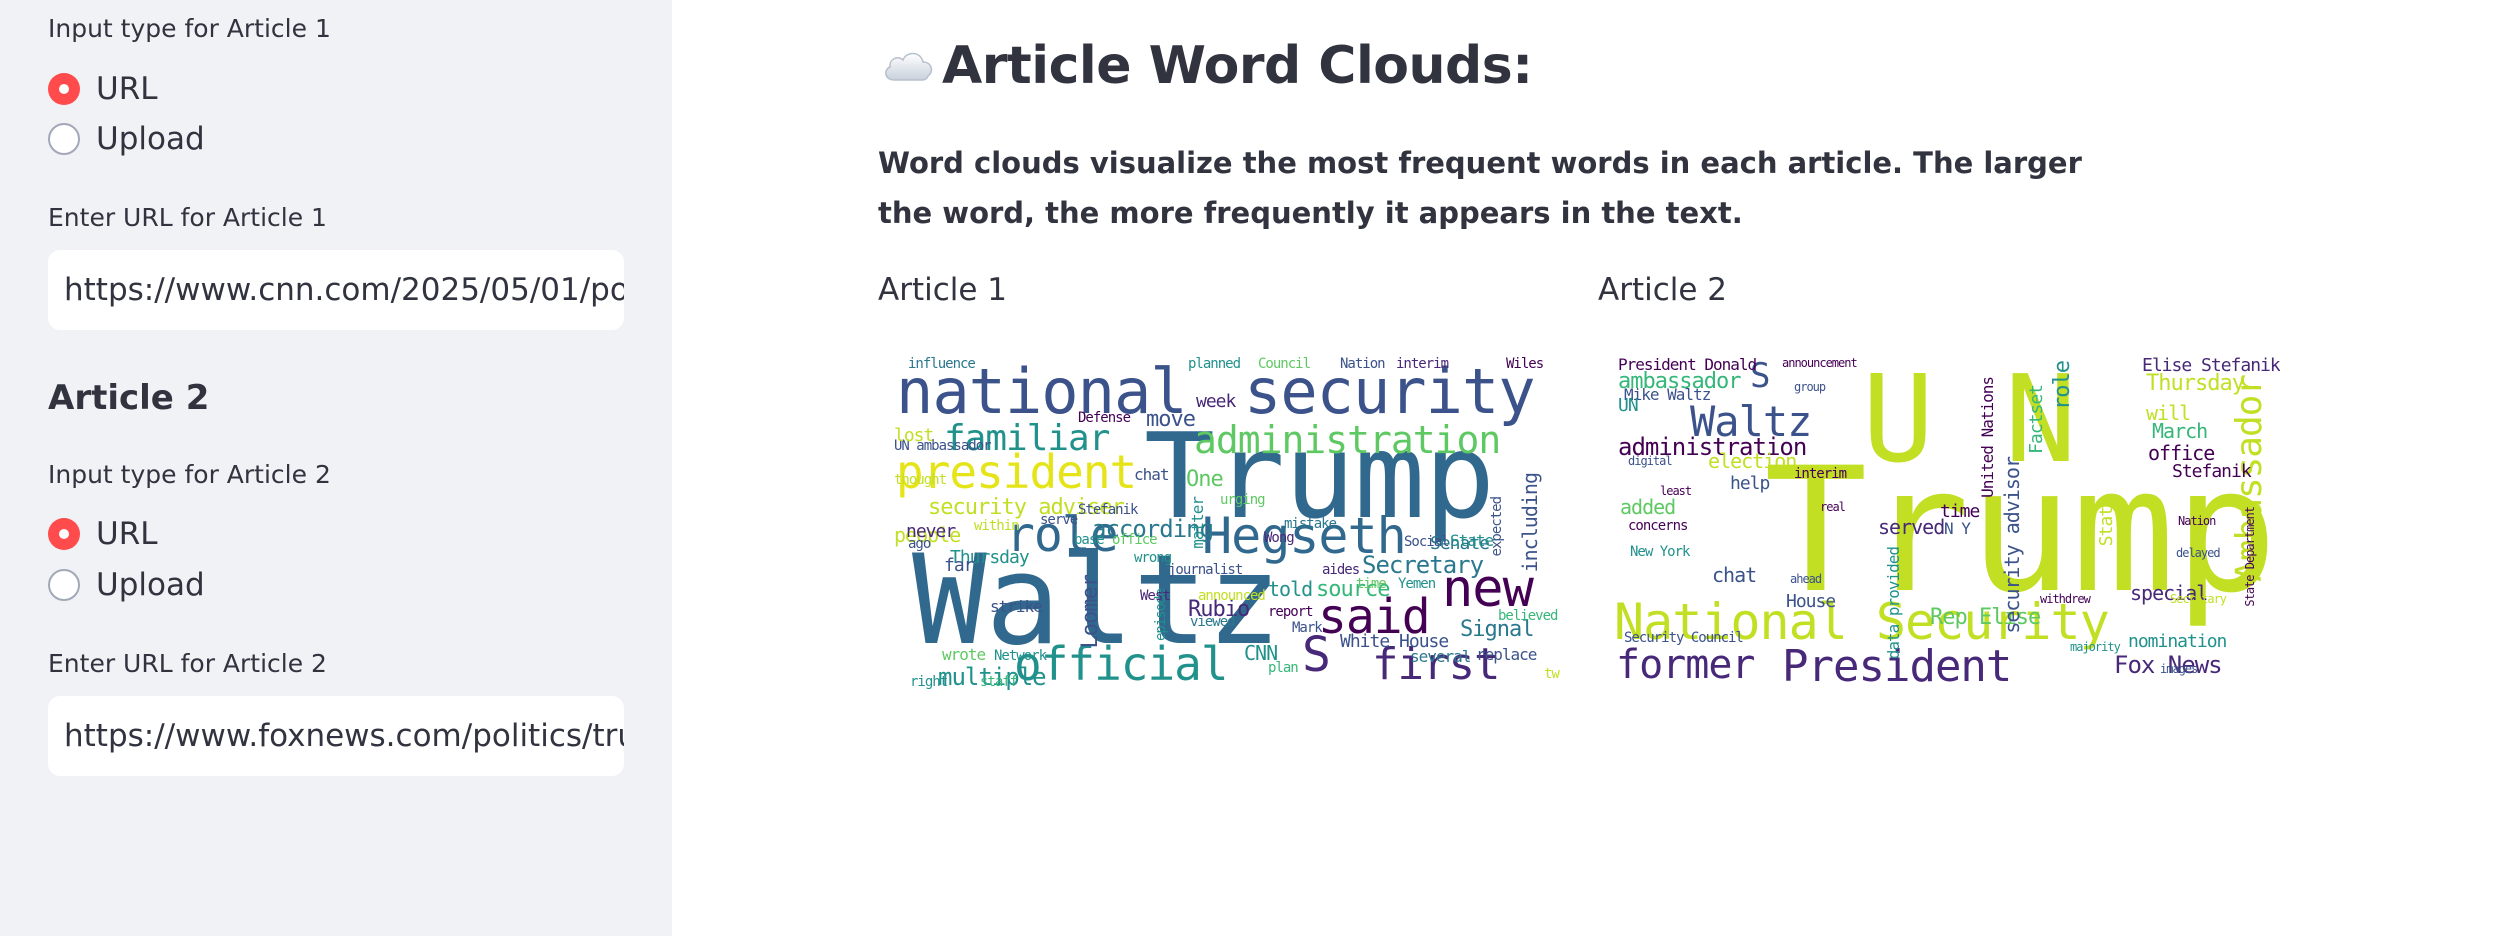 The width and height of the screenshot is (2504, 936). I want to click on wc-word: nomination, so click(2177, 641).